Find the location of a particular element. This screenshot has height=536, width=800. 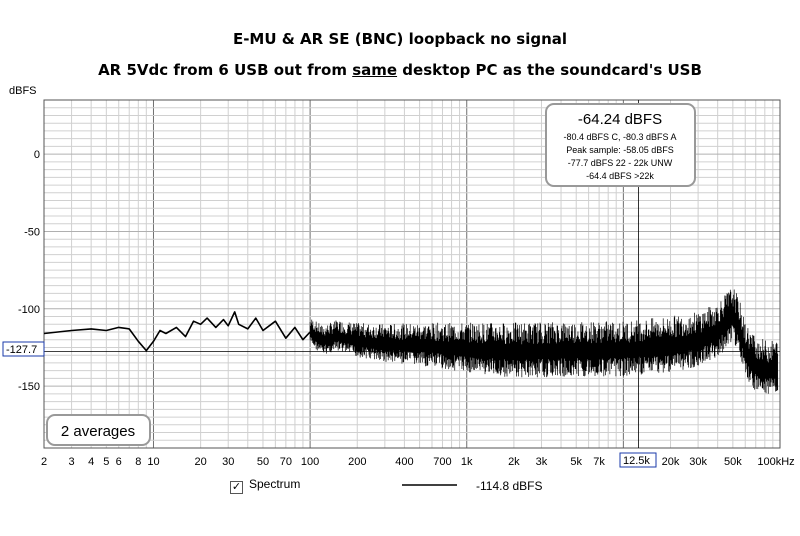

x-tick-label: 100 is located at coordinates (310, 462).